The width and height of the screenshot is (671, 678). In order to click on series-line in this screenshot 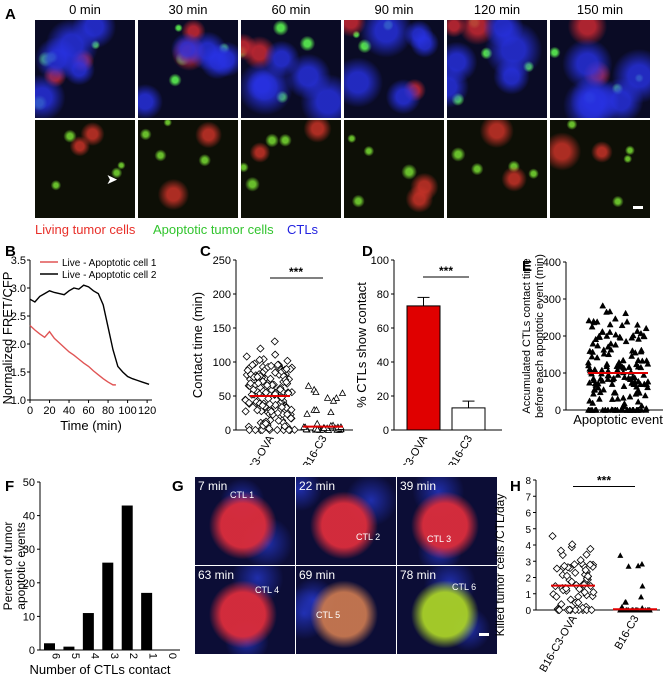, I will do `click(89, 334)`.